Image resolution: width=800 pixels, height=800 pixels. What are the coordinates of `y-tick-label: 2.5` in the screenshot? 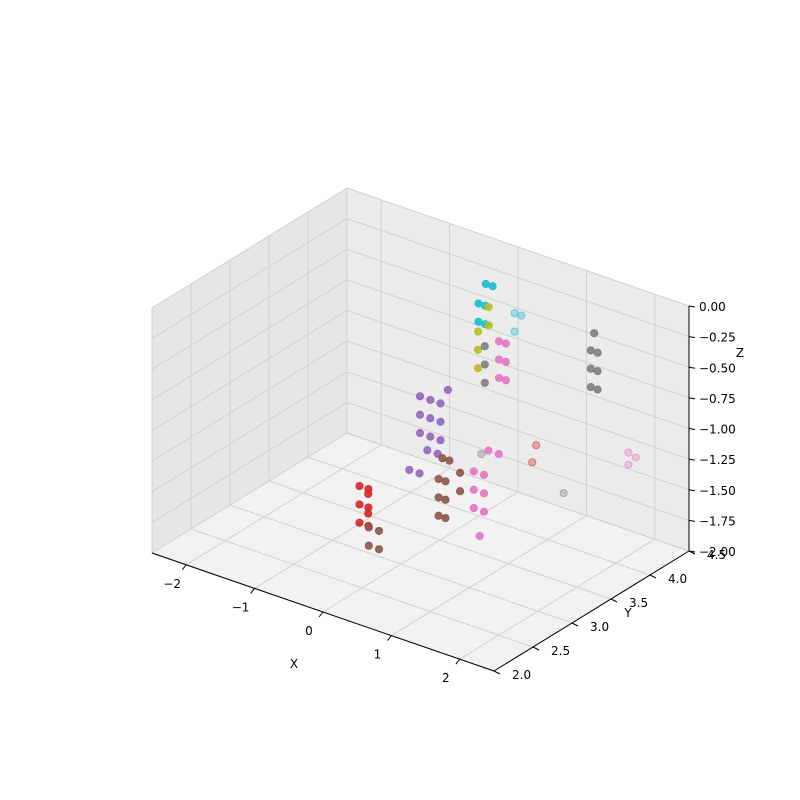 It's located at (560, 651).